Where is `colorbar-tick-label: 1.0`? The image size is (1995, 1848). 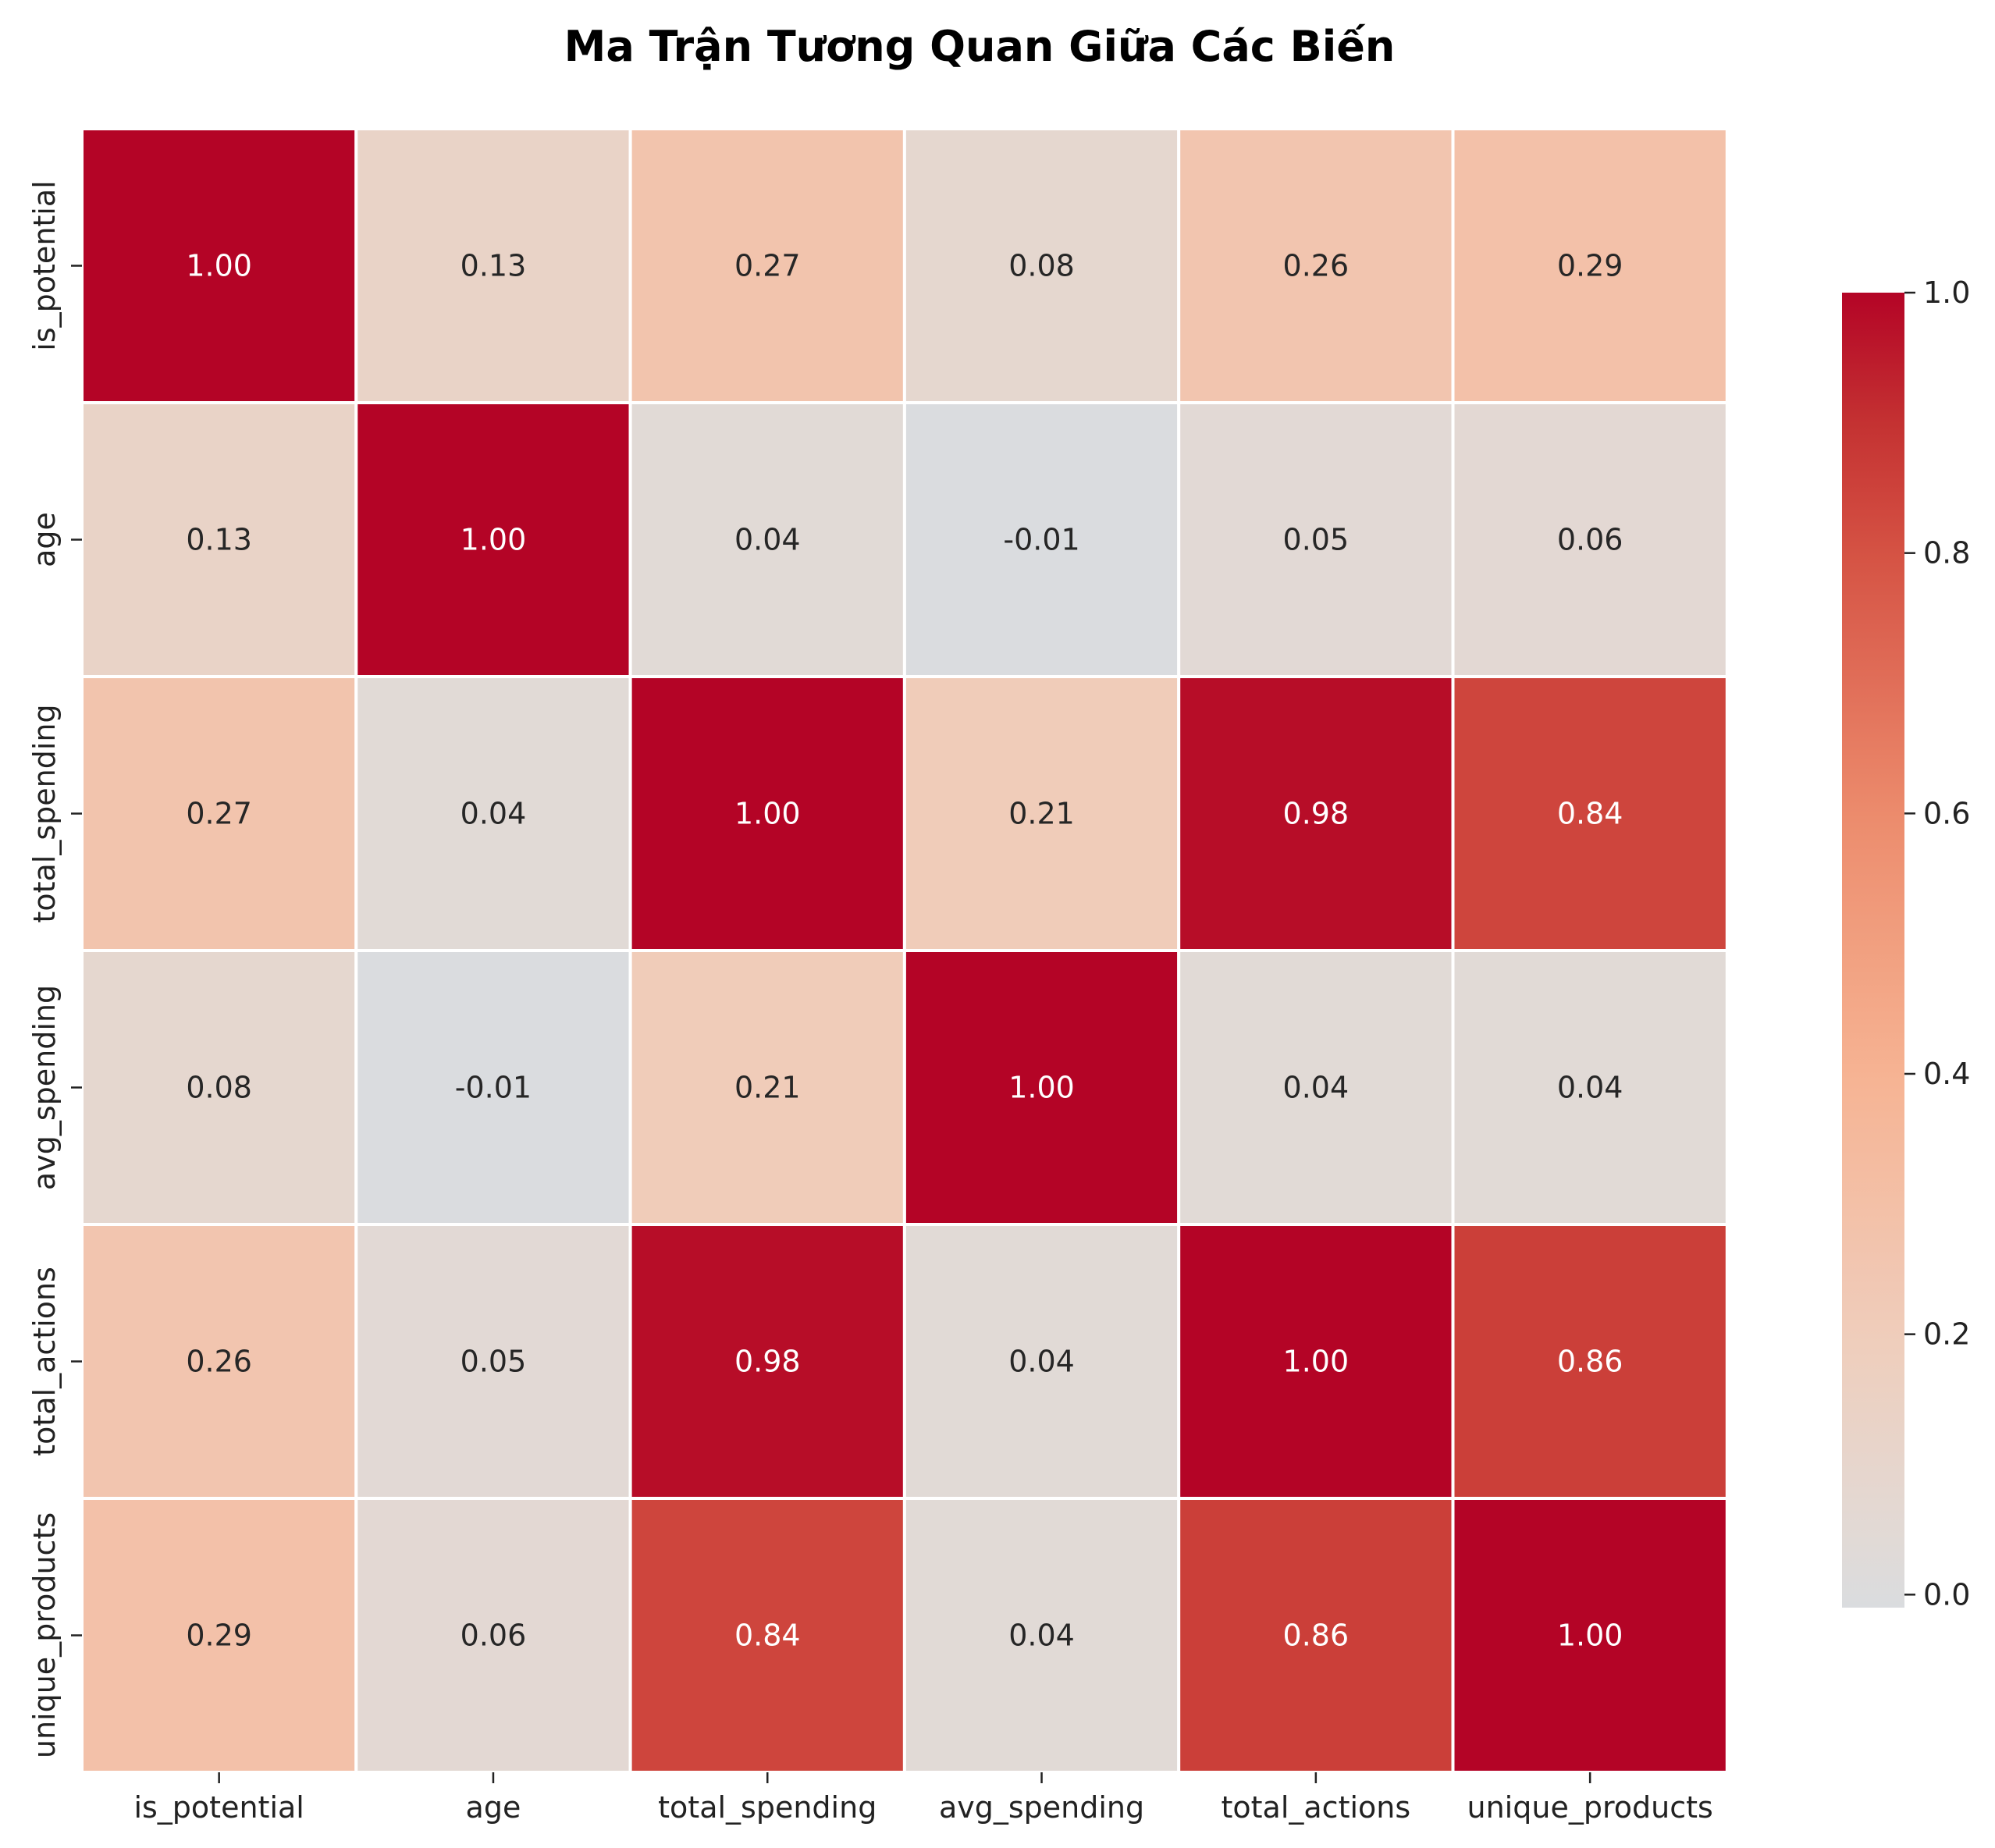
colorbar-tick-label: 1.0 is located at coordinates (1947, 292).